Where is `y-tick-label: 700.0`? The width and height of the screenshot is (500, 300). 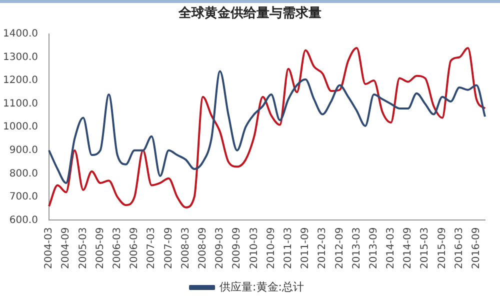
y-tick-label: 700.0 is located at coordinates (23, 197).